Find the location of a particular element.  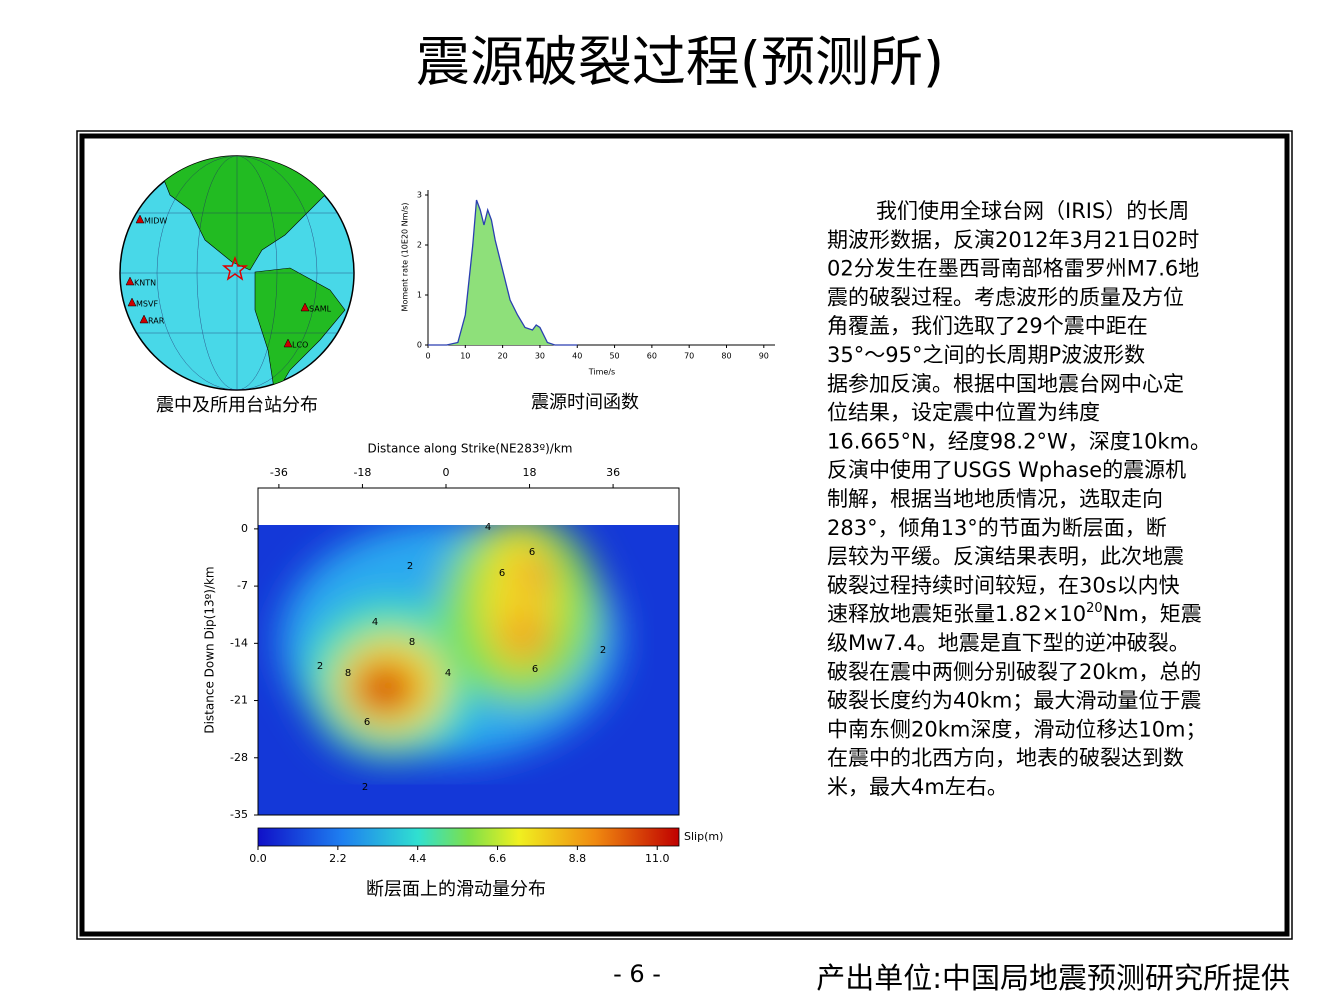

stf-x-tick-label: 50 is located at coordinates (614, 356).